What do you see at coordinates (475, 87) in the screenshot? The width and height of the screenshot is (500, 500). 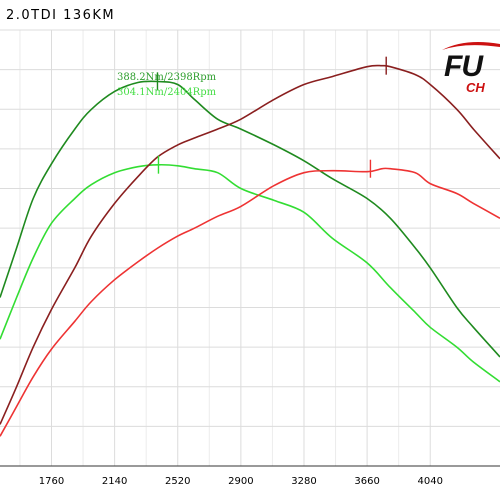 I see `logo-subtext: CH` at bounding box center [475, 87].